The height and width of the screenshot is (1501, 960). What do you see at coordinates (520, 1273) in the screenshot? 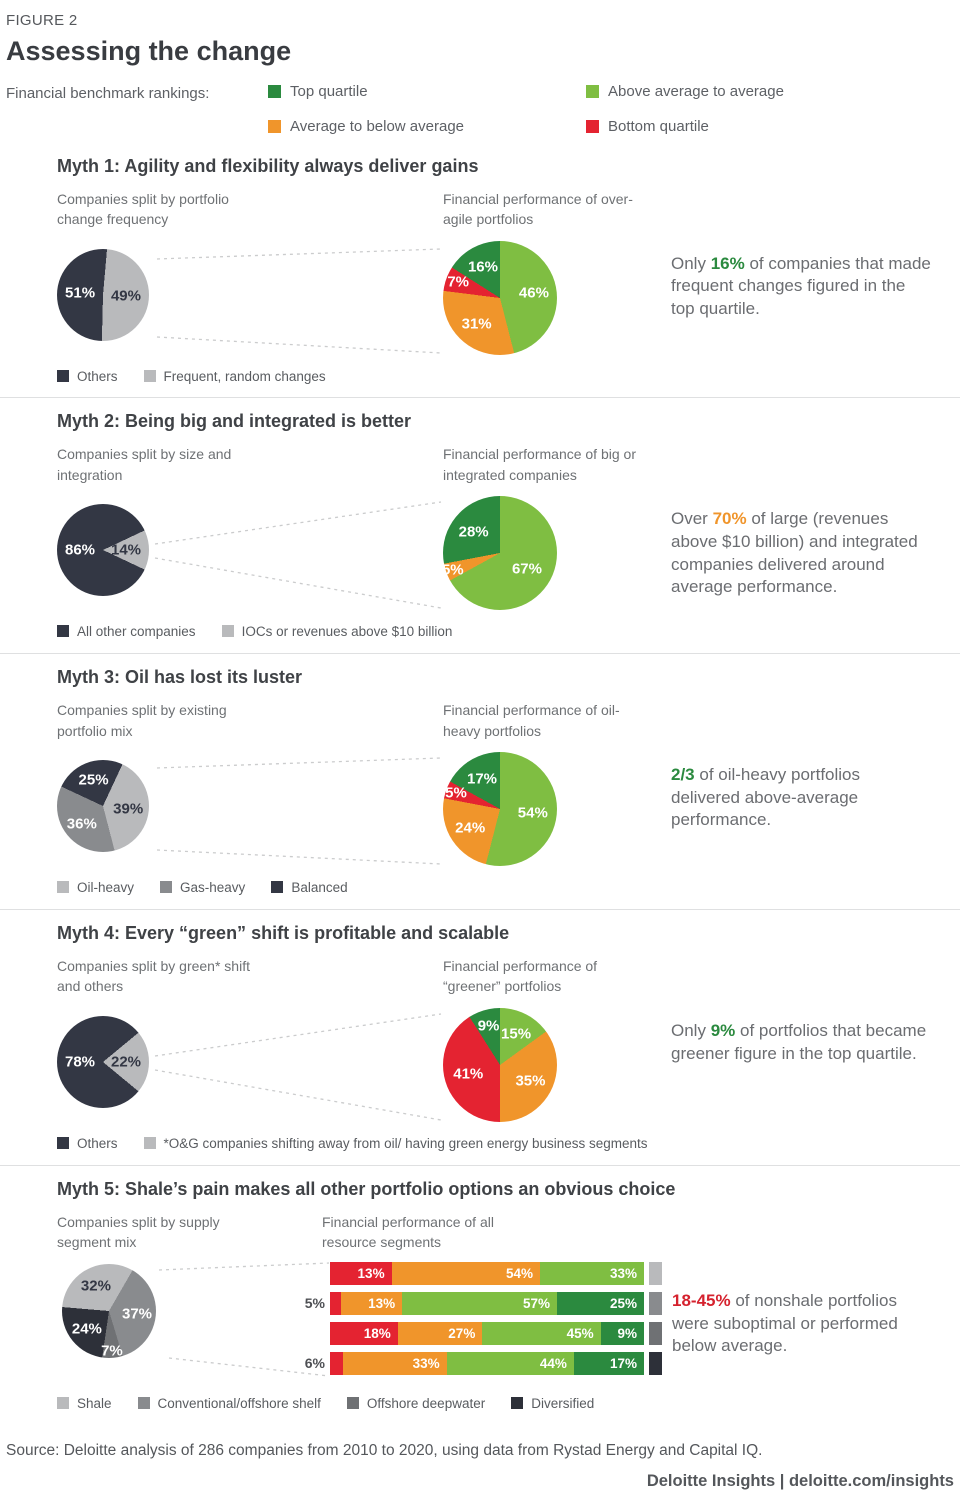
I see `bar-segment-label: 54%` at bounding box center [520, 1273].